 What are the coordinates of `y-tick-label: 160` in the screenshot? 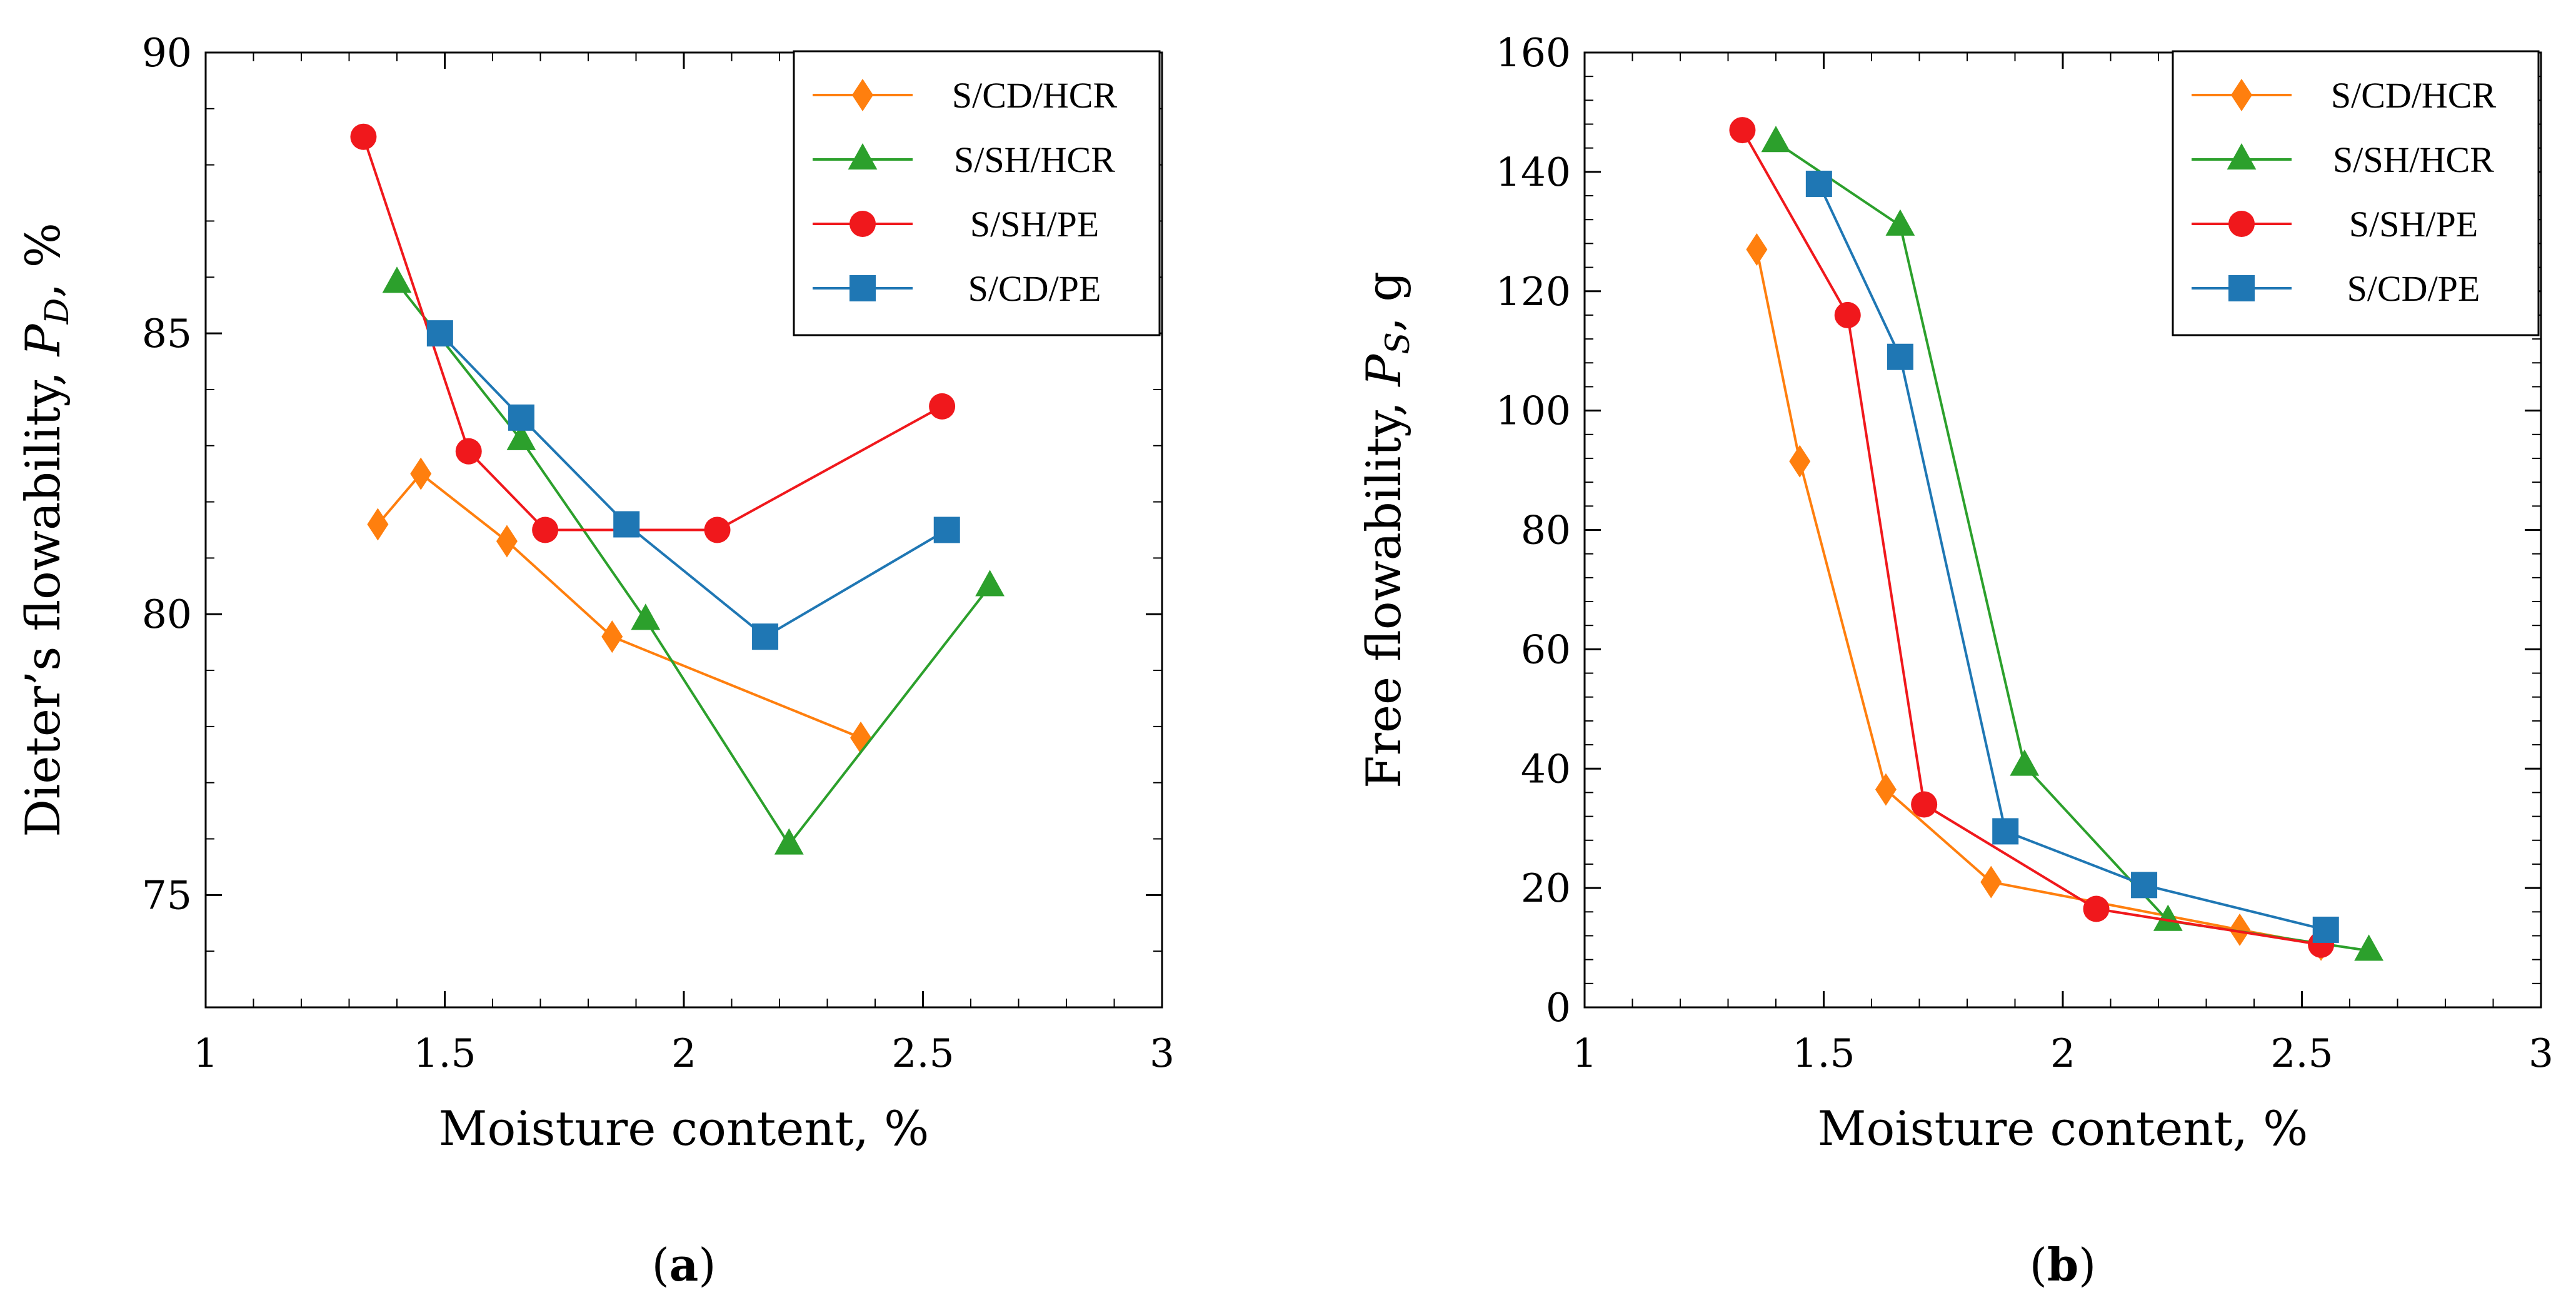 It's located at (1533, 53).